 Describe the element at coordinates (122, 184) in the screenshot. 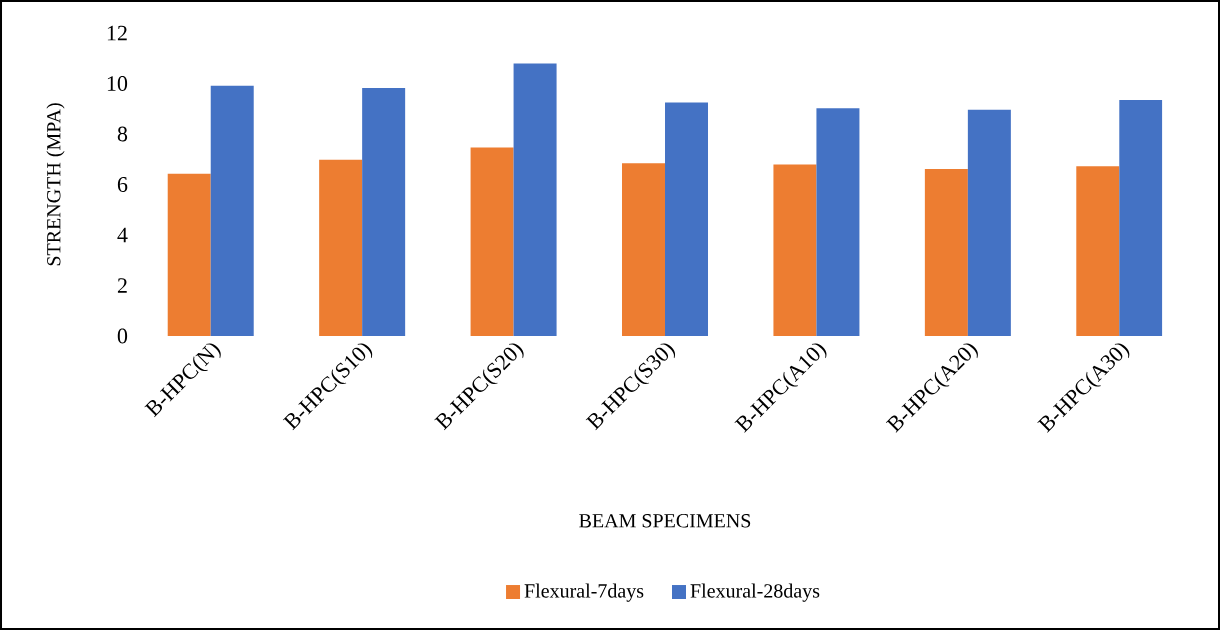

I see `y-tick-label: 6` at that location.